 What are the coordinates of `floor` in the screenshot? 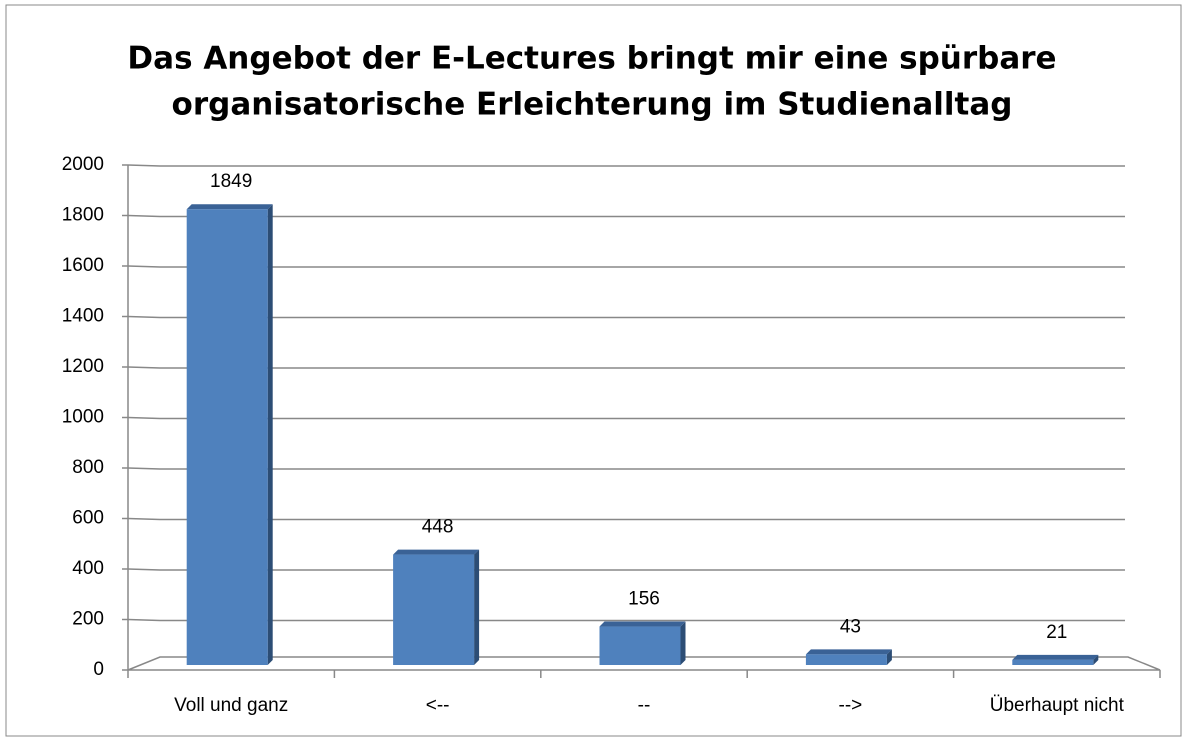 It's located at (644, 663).